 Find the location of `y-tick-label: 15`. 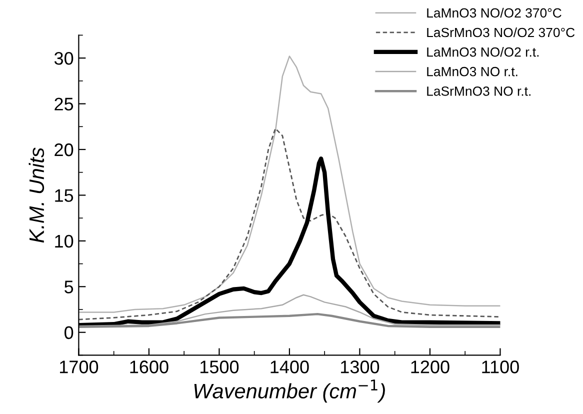

y-tick-label: 15 is located at coordinates (64, 195).